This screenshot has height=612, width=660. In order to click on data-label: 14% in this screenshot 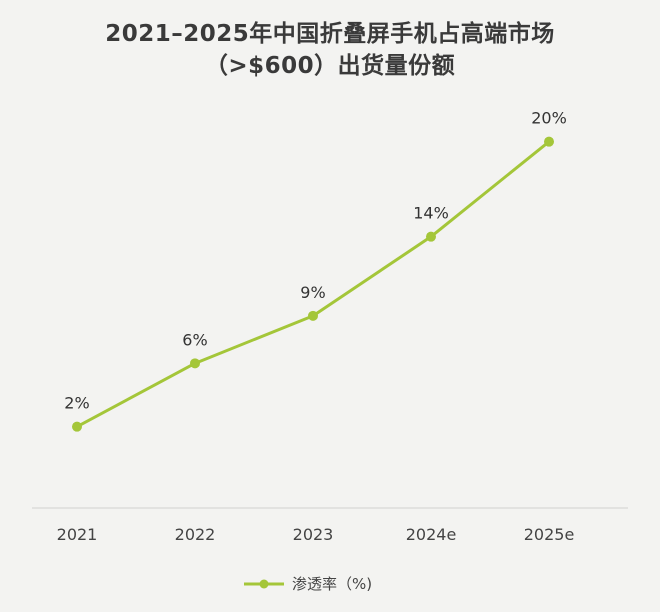, I will do `click(431, 213)`.